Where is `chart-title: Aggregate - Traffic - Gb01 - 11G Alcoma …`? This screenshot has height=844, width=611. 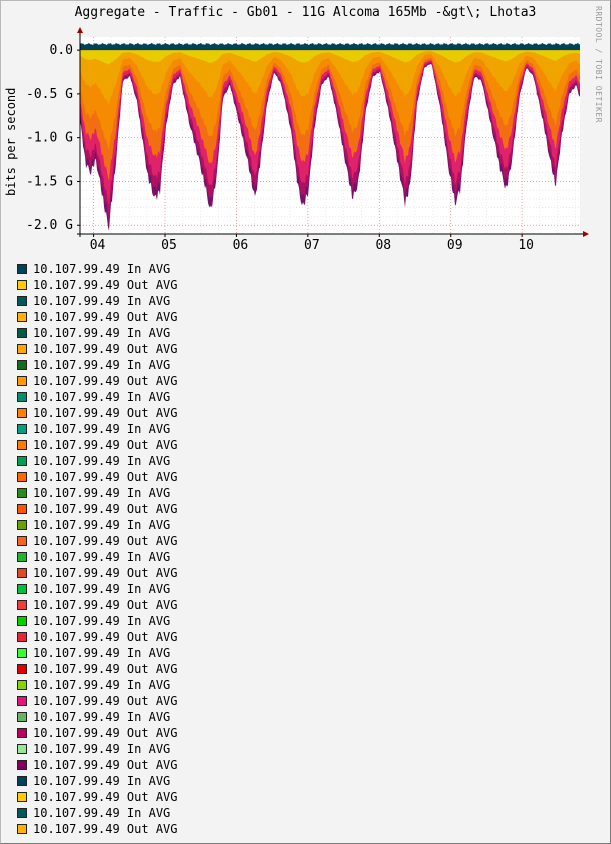 chart-title: Aggregate - Traffic - Gb01 - 11G Alcoma … is located at coordinates (305, 12).